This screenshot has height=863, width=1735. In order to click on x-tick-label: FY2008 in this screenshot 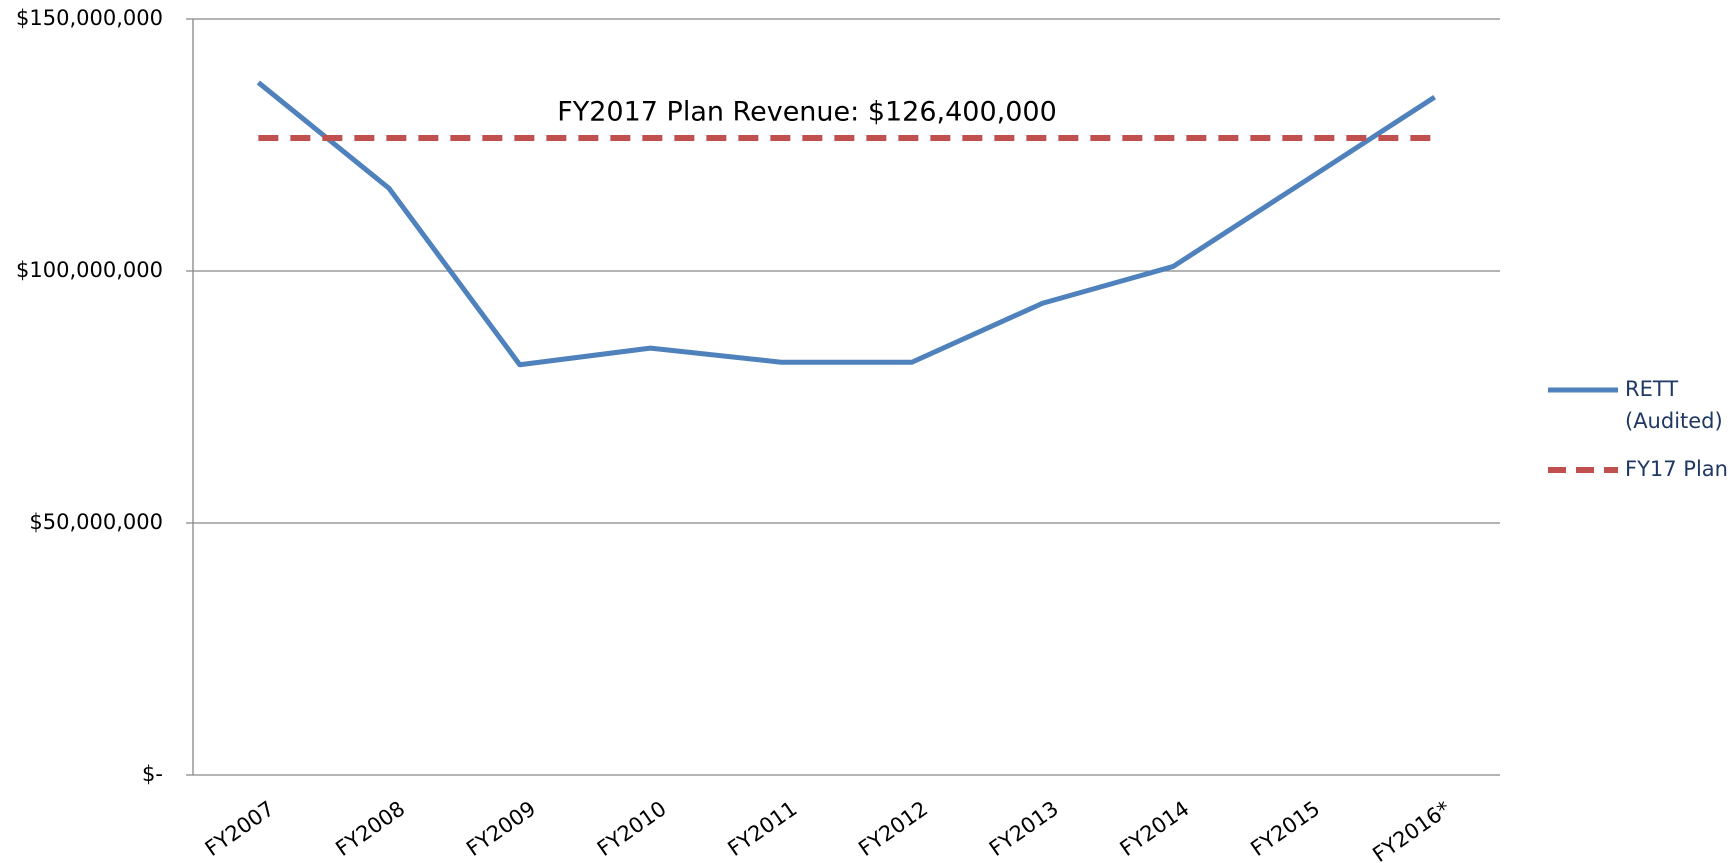, I will do `click(370, 828)`.